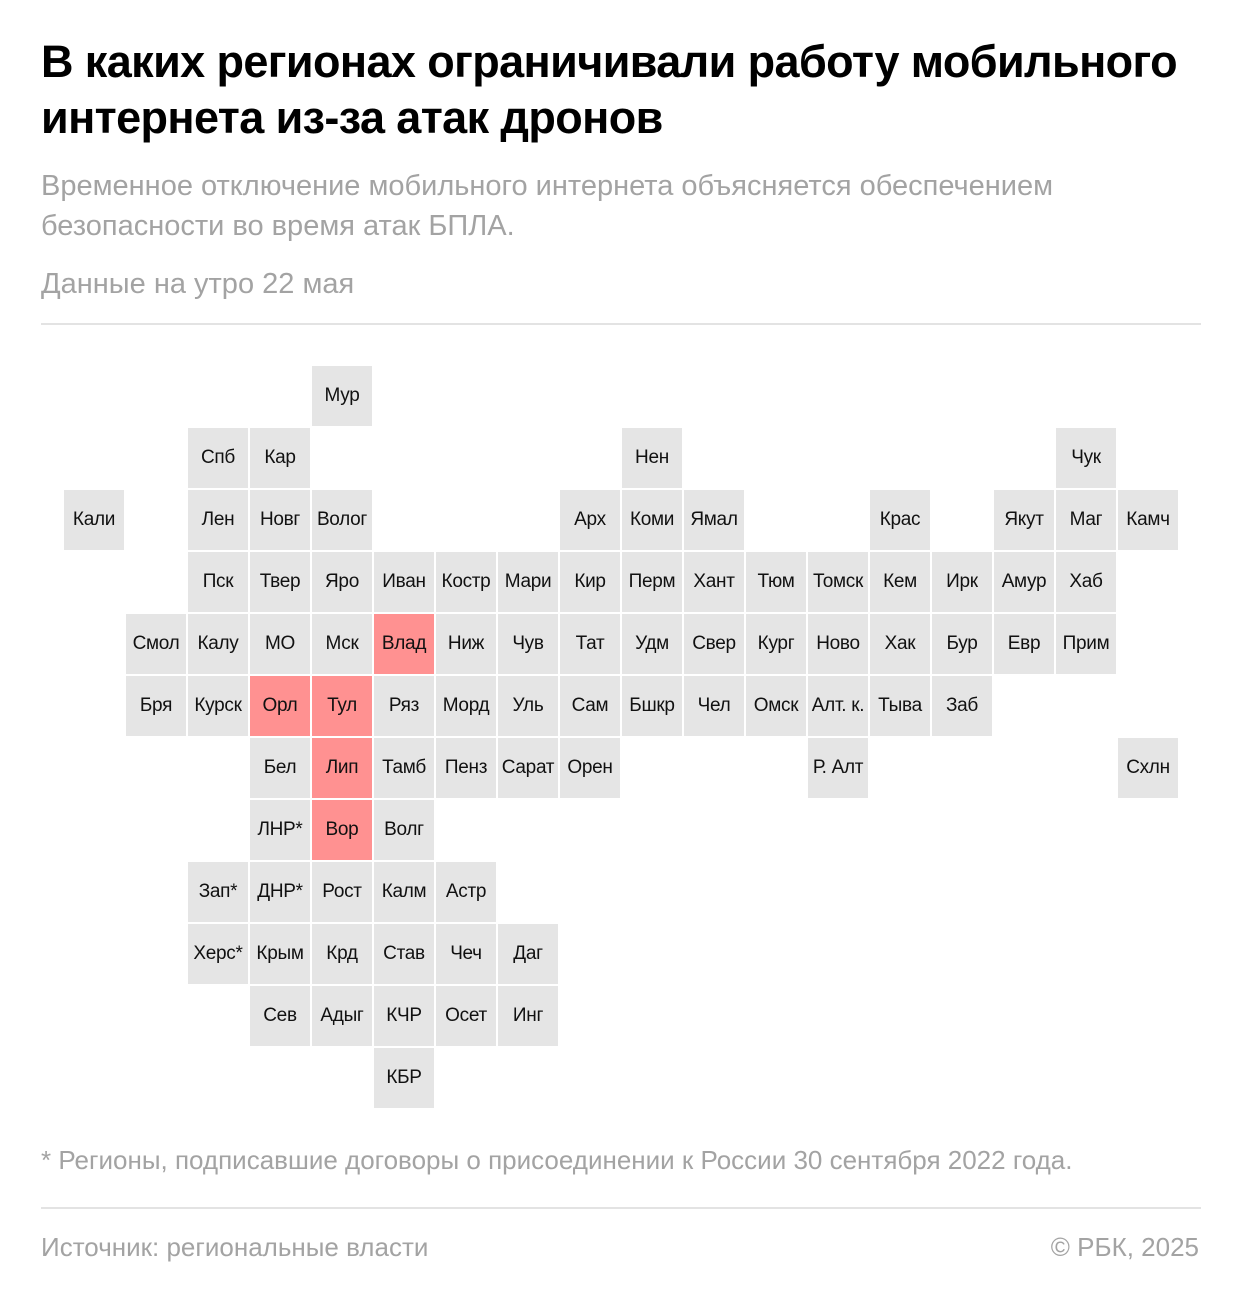 The width and height of the screenshot is (1241, 1297). What do you see at coordinates (528, 954) in the screenshot?
I see `region-tile-82: Даг` at bounding box center [528, 954].